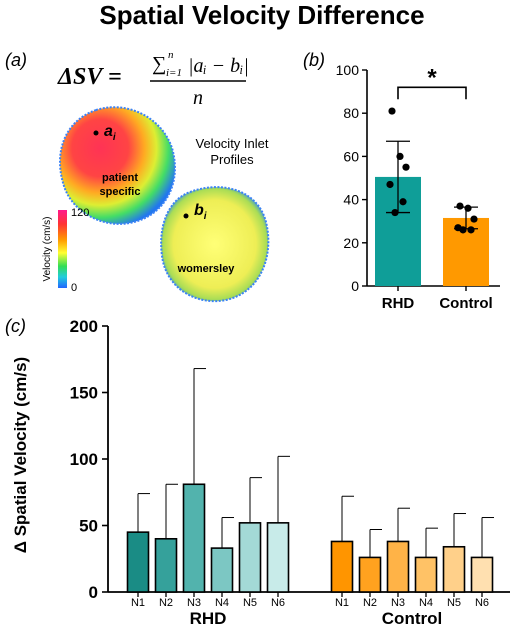 Image resolution: width=520 pixels, height=627 pixels. Describe the element at coordinates (351, 156) in the screenshot. I see `chart-b-y-tick-label: 60` at that location.